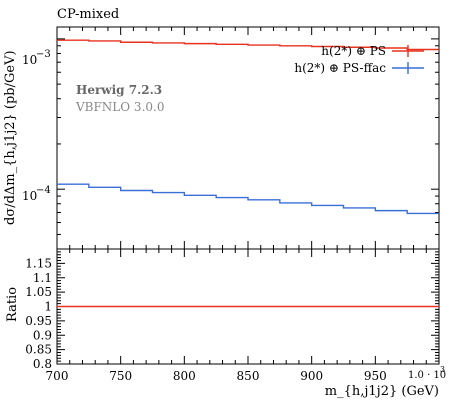  Describe the element at coordinates (38, 292) in the screenshot. I see `ratio-y-tick-label: 1.05` at that location.